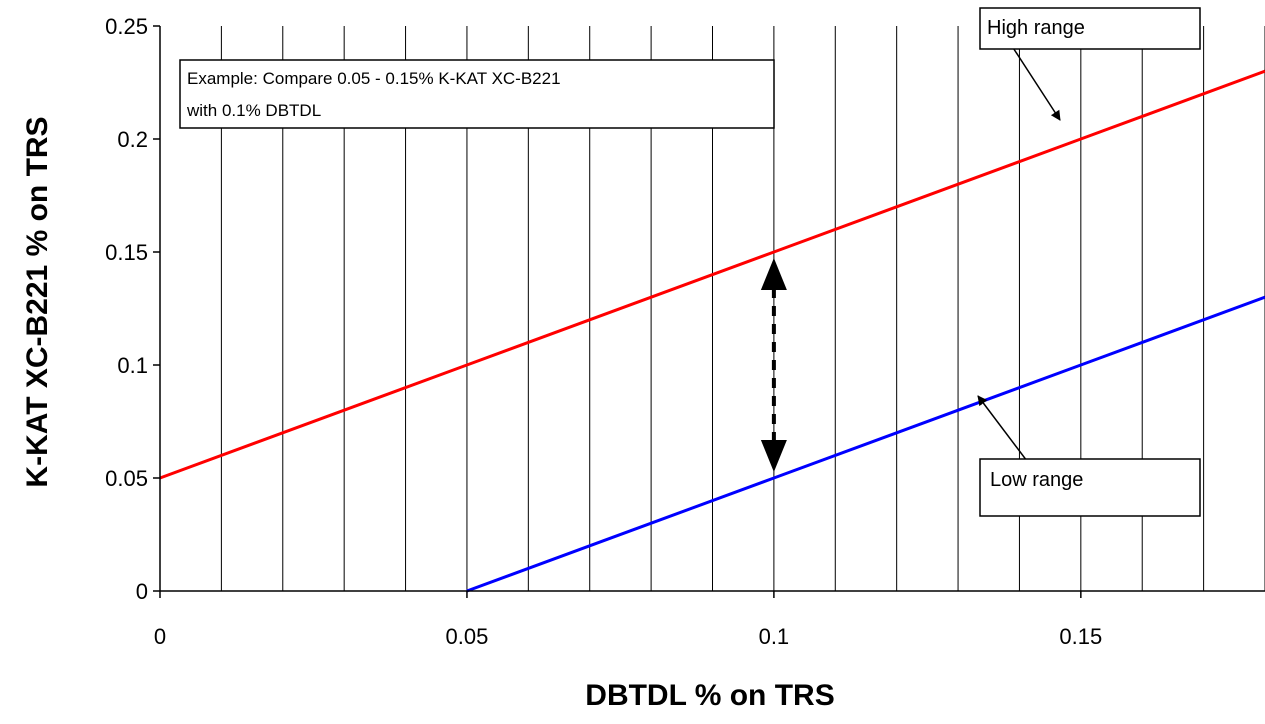  Describe the element at coordinates (467, 636) in the screenshot. I see `x-tick-label: 0.05` at that location.